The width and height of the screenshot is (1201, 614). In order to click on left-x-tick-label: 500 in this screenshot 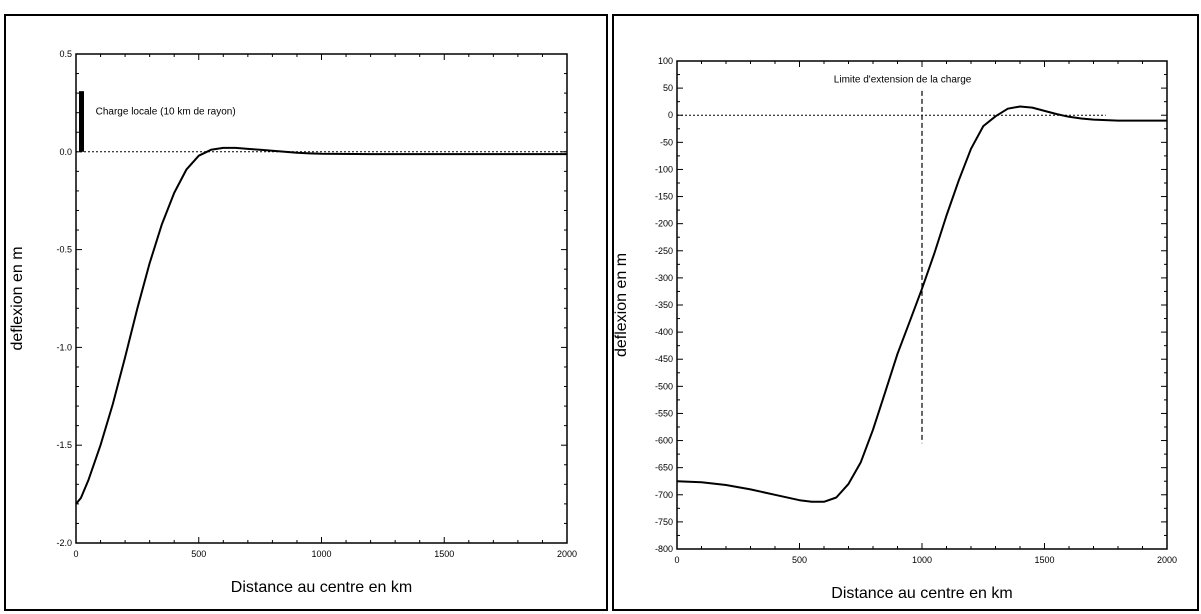, I will do `click(198, 554)`.